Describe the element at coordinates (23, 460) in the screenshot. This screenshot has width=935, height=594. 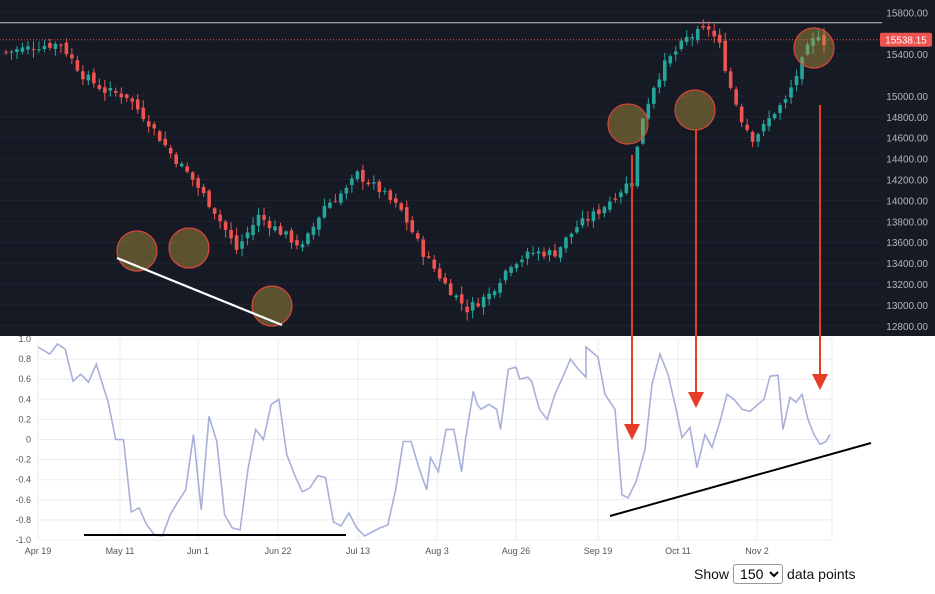
I see `osc-y-tick-label: -0.2` at that location.